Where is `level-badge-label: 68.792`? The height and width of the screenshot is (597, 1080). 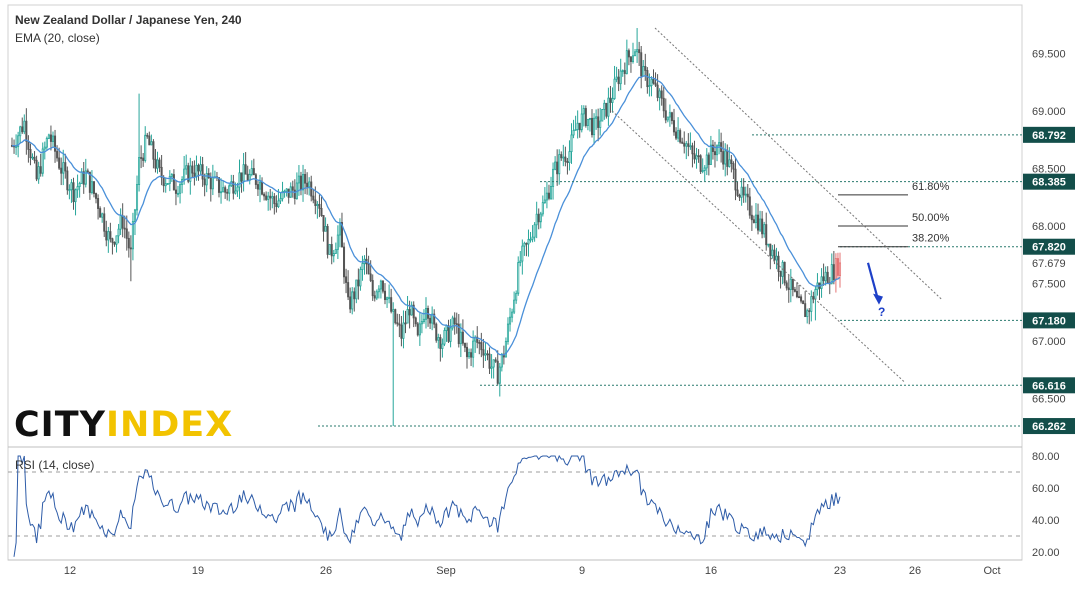
level-badge-label: 68.792 is located at coordinates (1049, 136).